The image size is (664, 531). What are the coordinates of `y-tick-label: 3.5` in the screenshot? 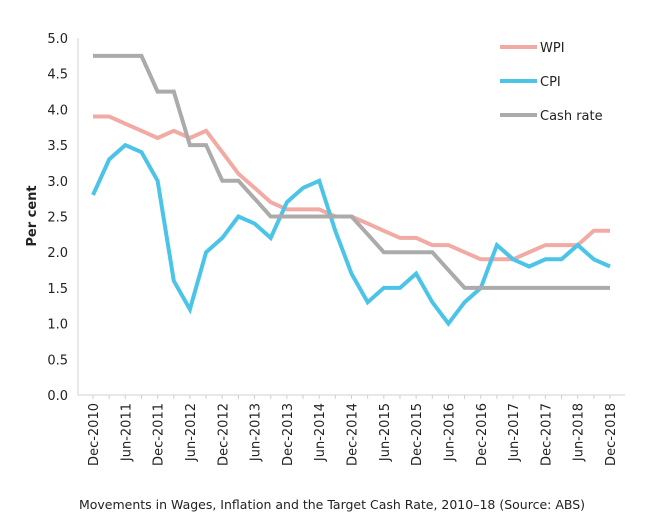 It's located at (57, 146).